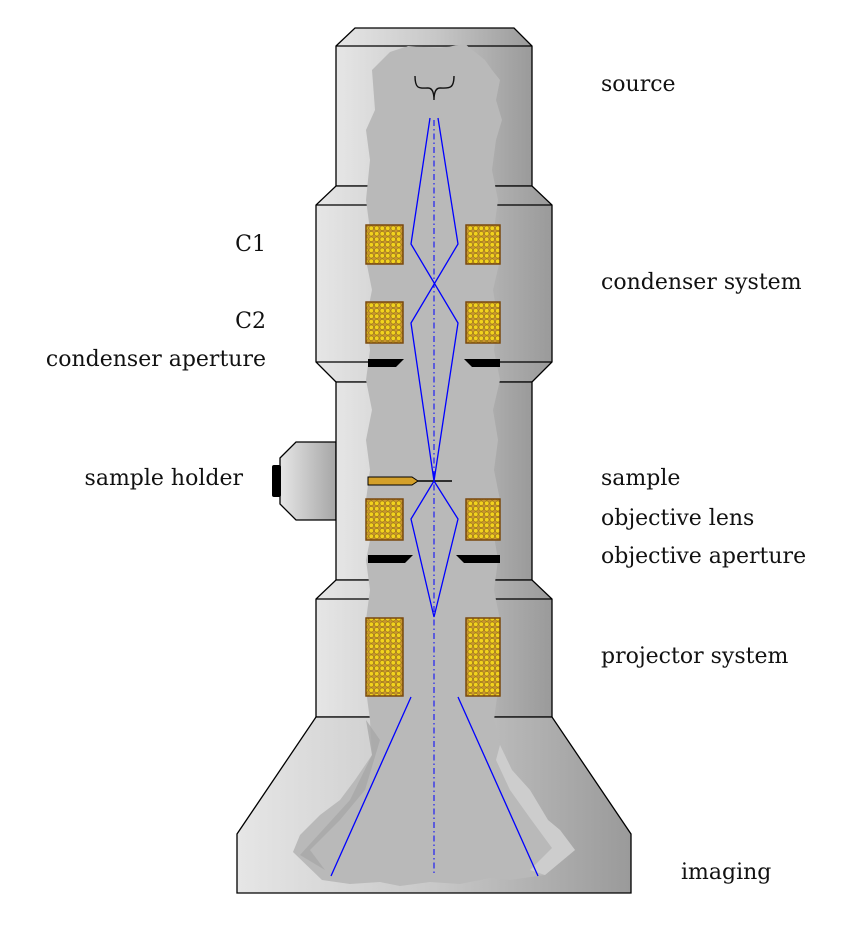 The height and width of the screenshot is (929, 859). Describe the element at coordinates (483, 322) in the screenshot. I see `c2-coil-right` at that location.